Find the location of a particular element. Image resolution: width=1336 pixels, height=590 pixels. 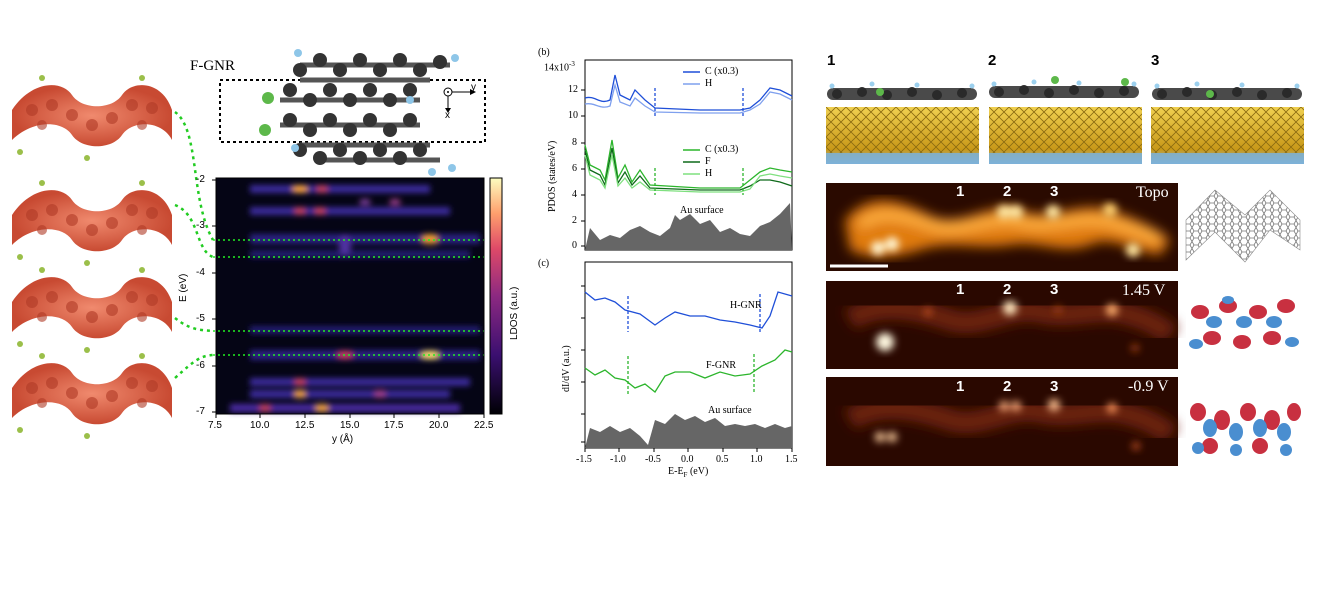

didv-ylabel: dI/dV (a.u.) is located at coordinates (566, 368).